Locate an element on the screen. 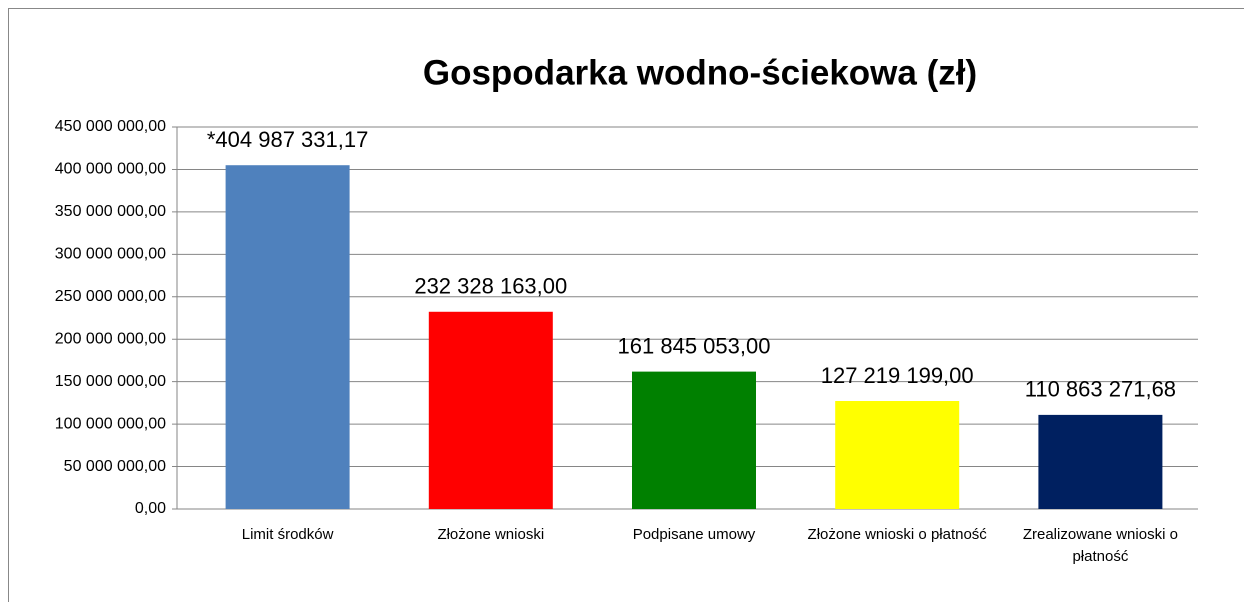  value-label: 110 863 271,68 is located at coordinates (1100, 389).